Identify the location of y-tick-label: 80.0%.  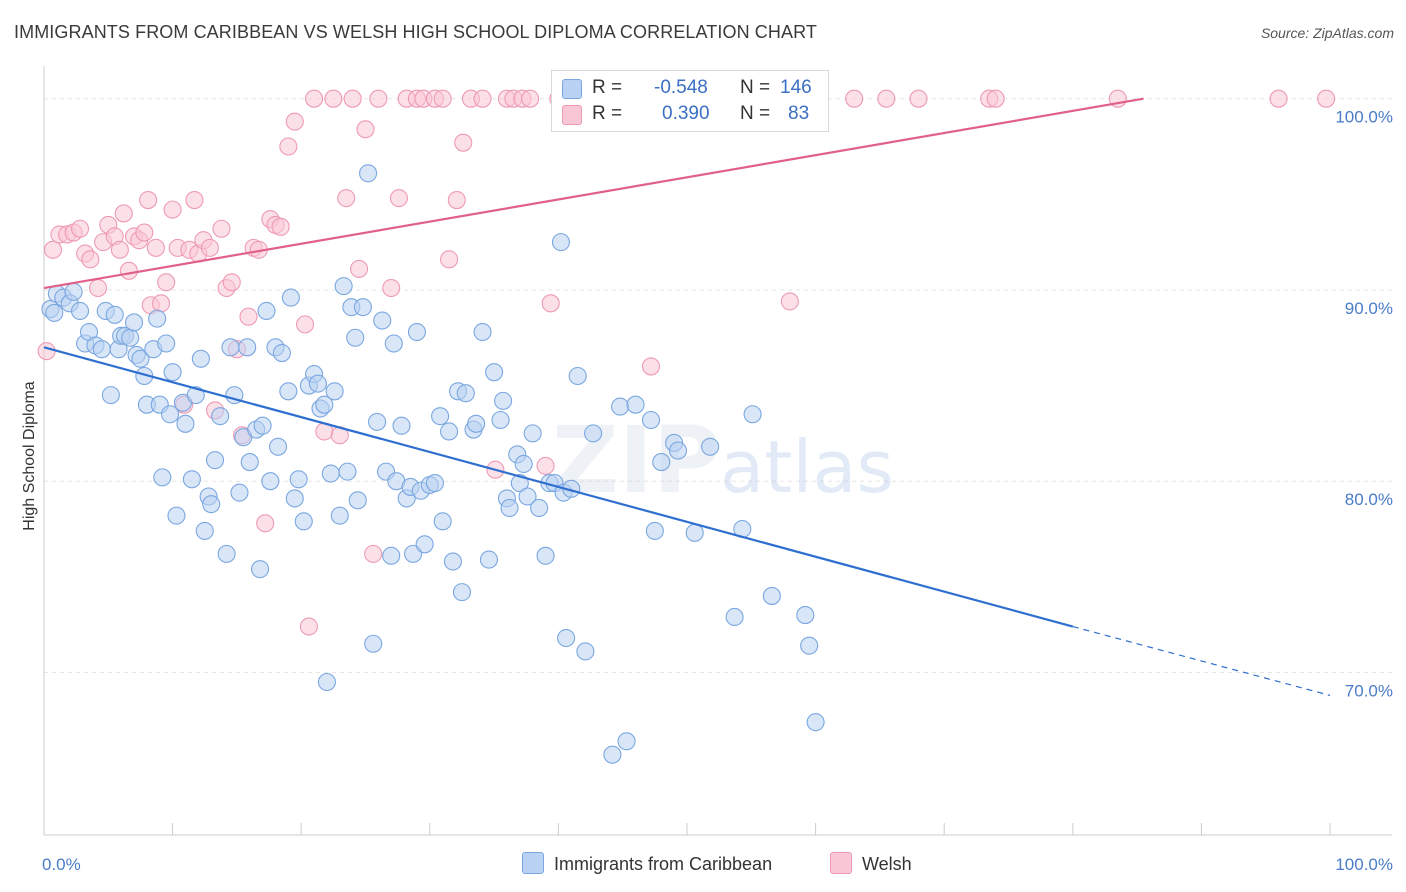
(1369, 499).